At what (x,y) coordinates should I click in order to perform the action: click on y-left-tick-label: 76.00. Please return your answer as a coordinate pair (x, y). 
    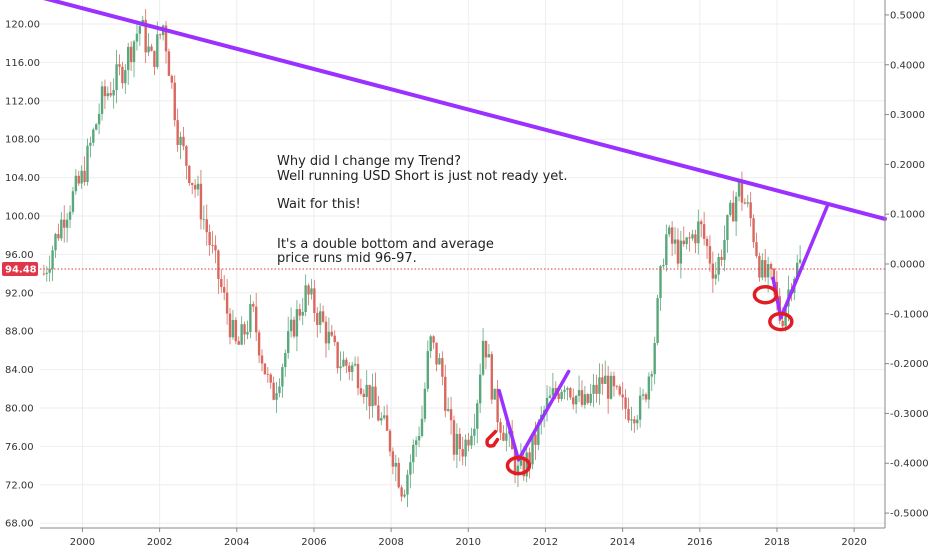
    Looking at the image, I should click on (19, 447).